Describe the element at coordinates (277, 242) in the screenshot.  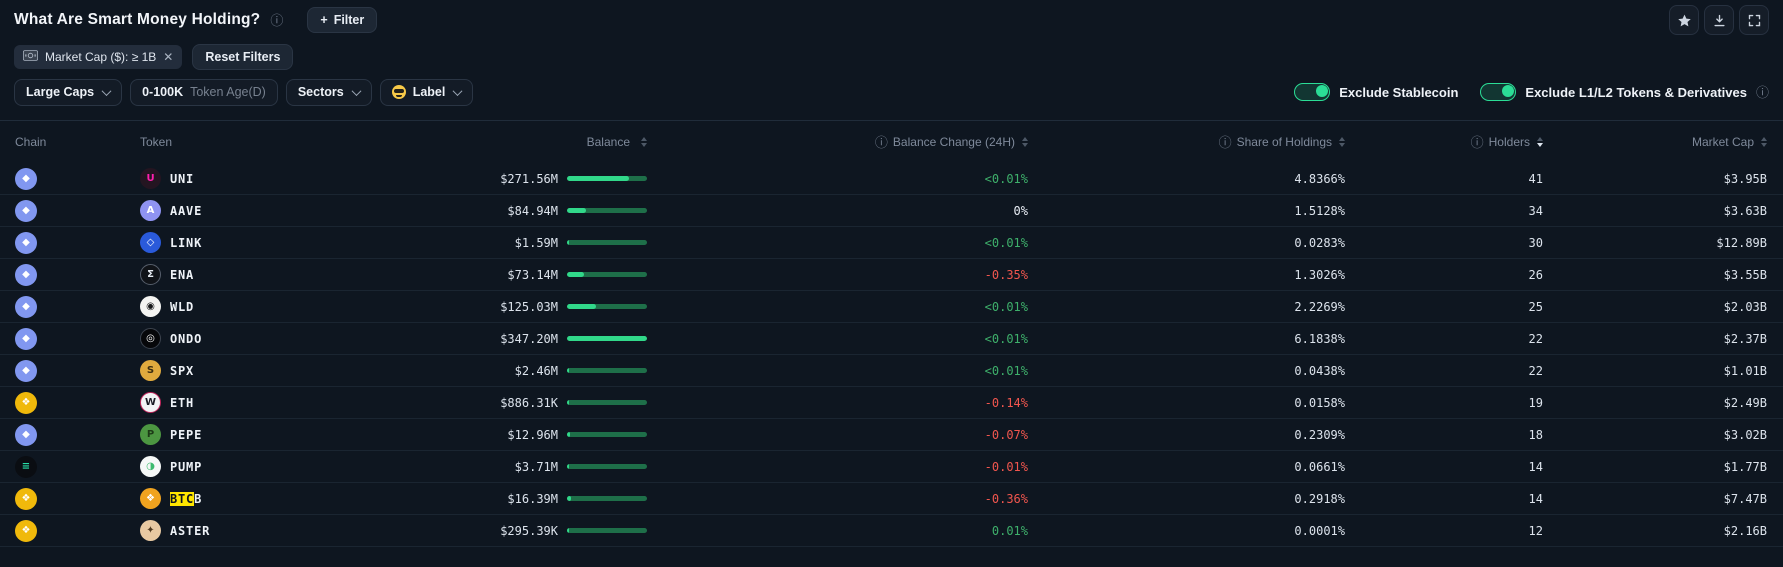
I see `token-cell: ◇ LINK` at that location.